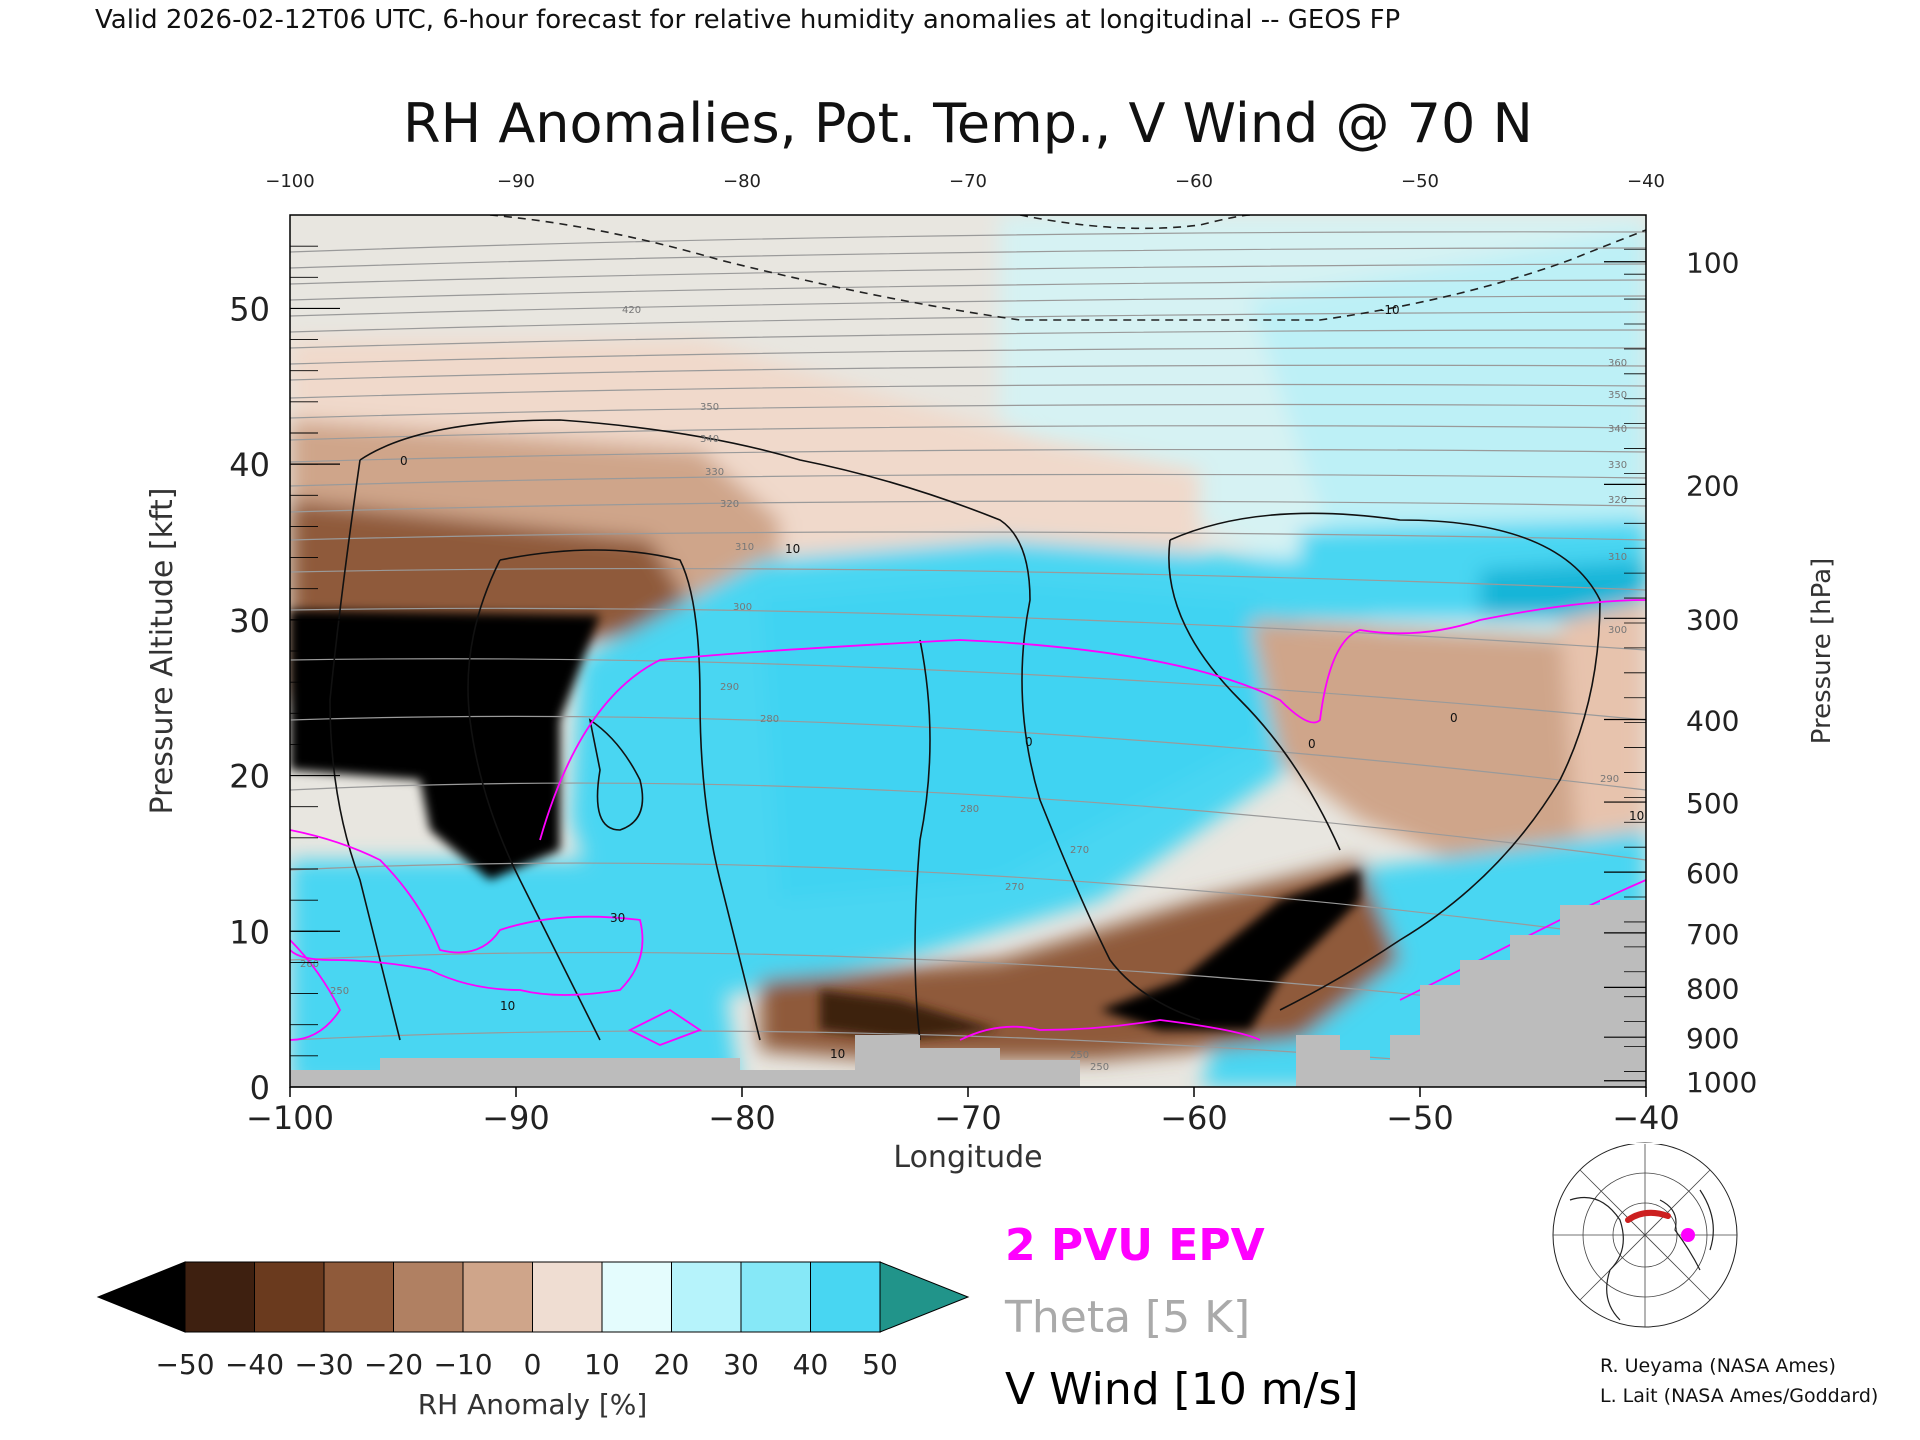  What do you see at coordinates (672, 1364) in the screenshot?
I see `colorbar-tick-label: 20` at bounding box center [672, 1364].